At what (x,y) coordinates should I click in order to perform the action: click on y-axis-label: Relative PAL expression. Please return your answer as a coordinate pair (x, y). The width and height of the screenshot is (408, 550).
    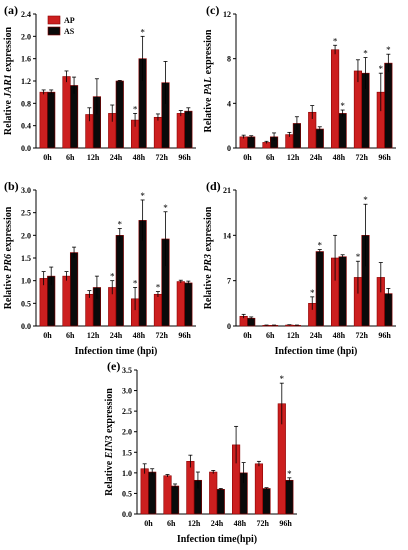
    Looking at the image, I should click on (208, 80).